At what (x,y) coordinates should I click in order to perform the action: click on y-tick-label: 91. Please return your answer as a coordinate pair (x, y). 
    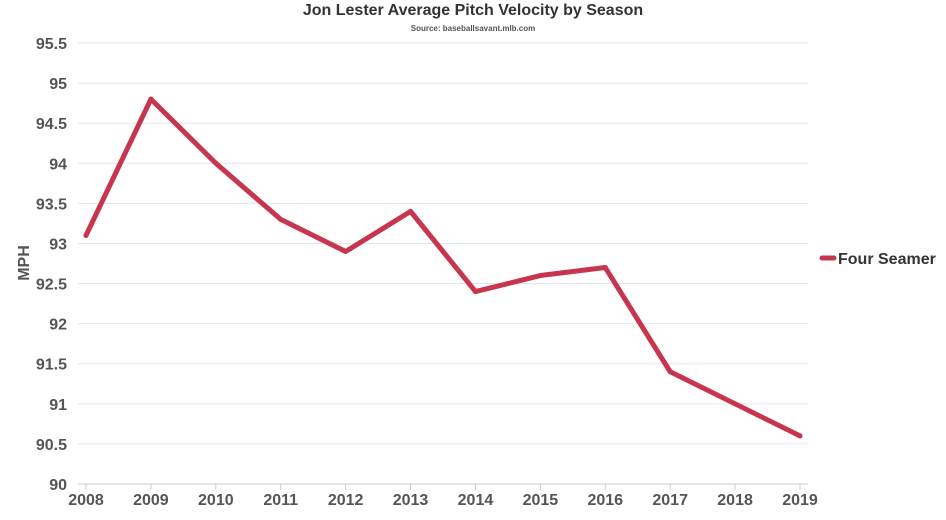
    Looking at the image, I should click on (58, 405).